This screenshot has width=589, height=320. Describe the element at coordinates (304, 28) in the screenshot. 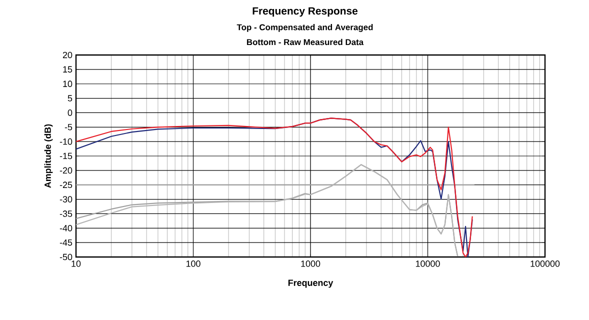

I see `chart-subtitle: Top - Compensated and Averaged` at that location.